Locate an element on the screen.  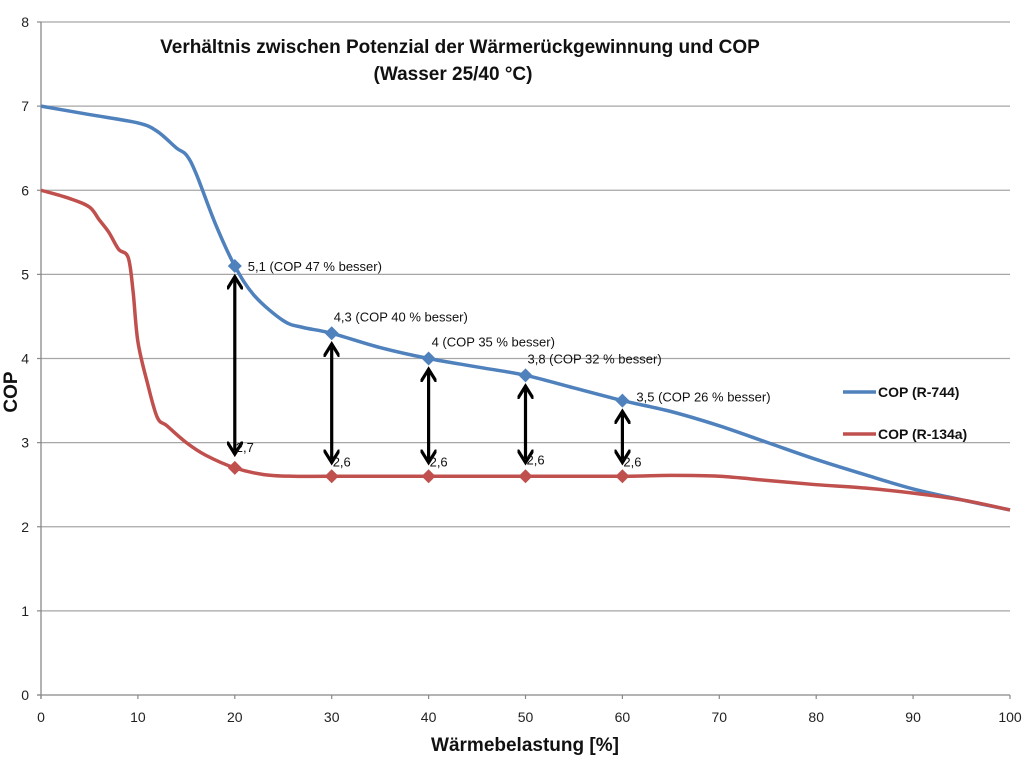
difference-arrows is located at coordinates (429, 369).